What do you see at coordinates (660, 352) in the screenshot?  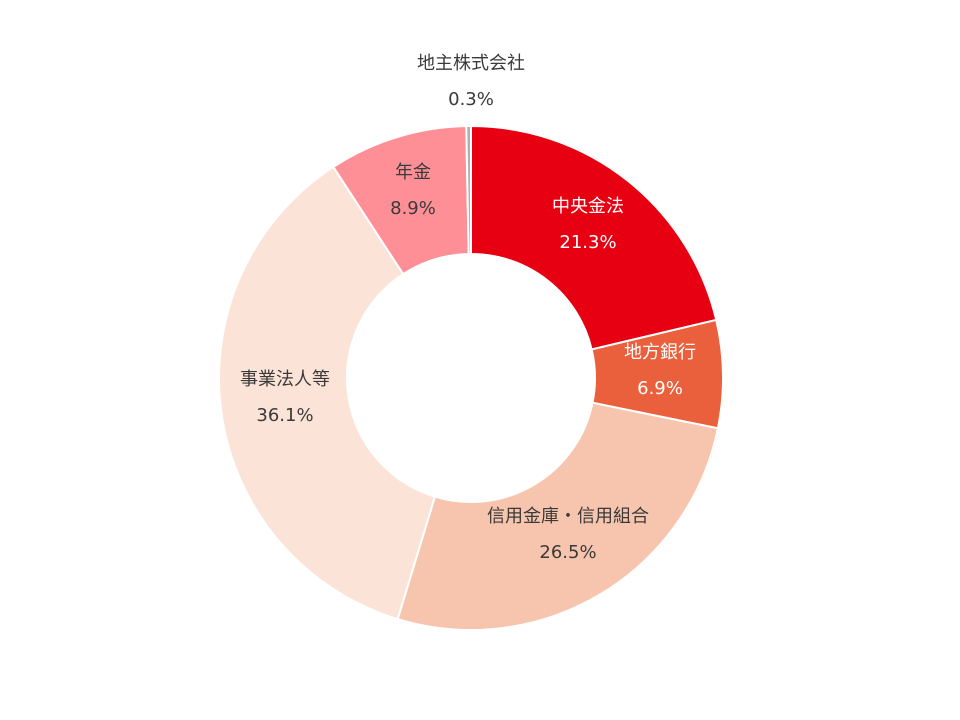 I see `slice-label-2: 地方銀行` at bounding box center [660, 352].